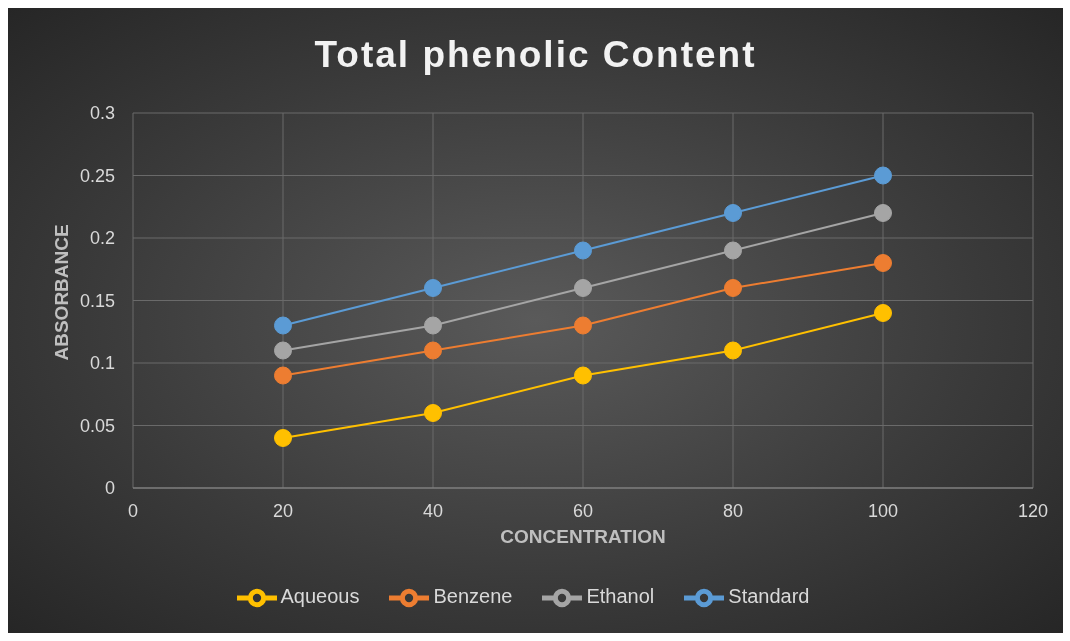 This screenshot has width=1070, height=641. I want to click on legend-label: Standard, so click(769, 596).